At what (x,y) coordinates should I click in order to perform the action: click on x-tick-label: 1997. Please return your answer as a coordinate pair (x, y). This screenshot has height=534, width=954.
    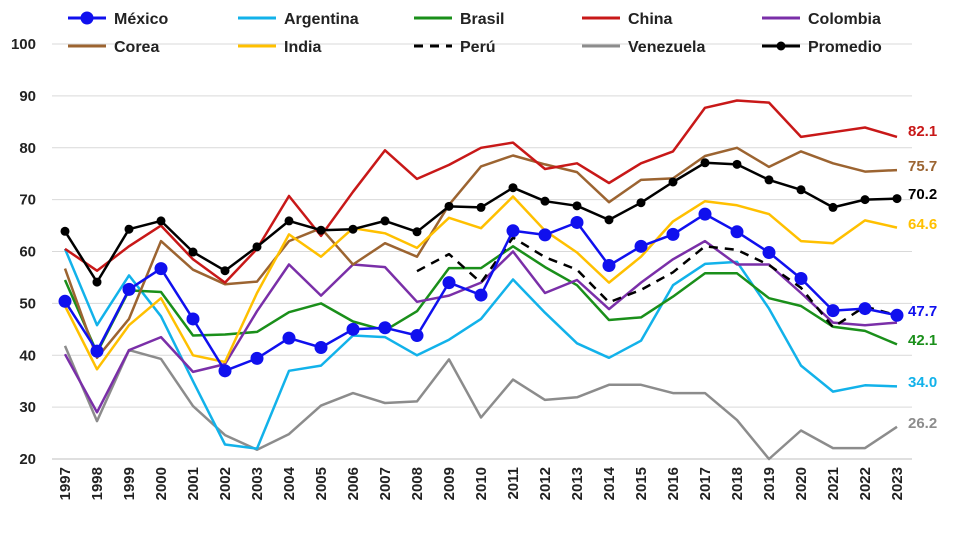
    Looking at the image, I should click on (65, 483).